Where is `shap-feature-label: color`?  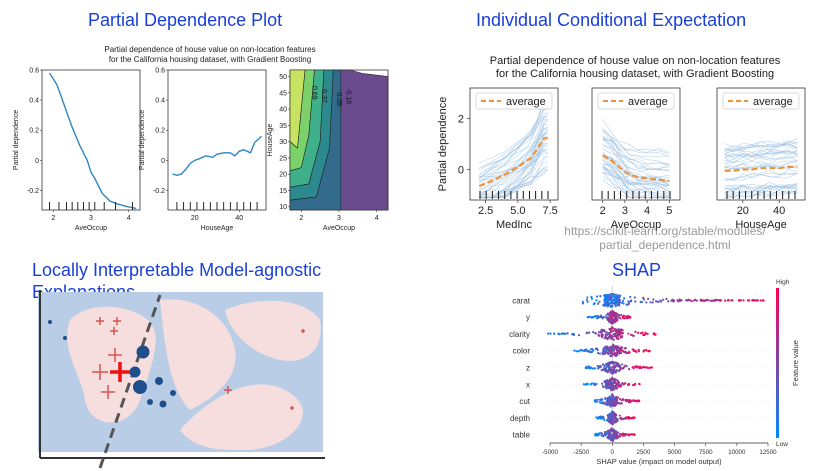 shap-feature-label: color is located at coordinates (522, 351).